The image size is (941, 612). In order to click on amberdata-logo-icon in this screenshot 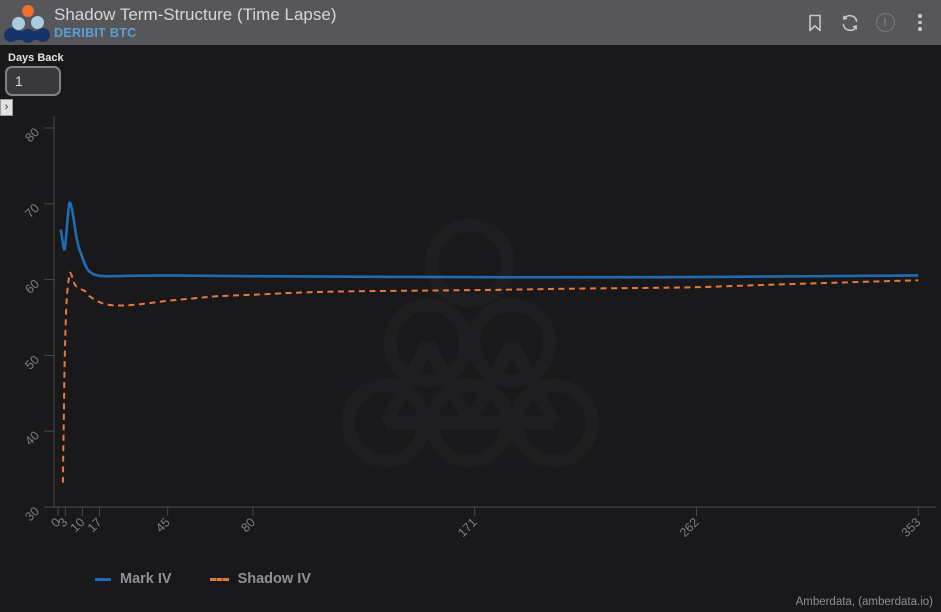, I will do `click(27, 23)`.